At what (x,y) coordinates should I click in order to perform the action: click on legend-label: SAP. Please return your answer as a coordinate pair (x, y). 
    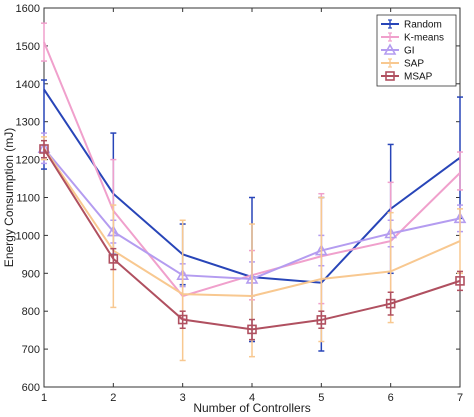
    Looking at the image, I should click on (414, 64).